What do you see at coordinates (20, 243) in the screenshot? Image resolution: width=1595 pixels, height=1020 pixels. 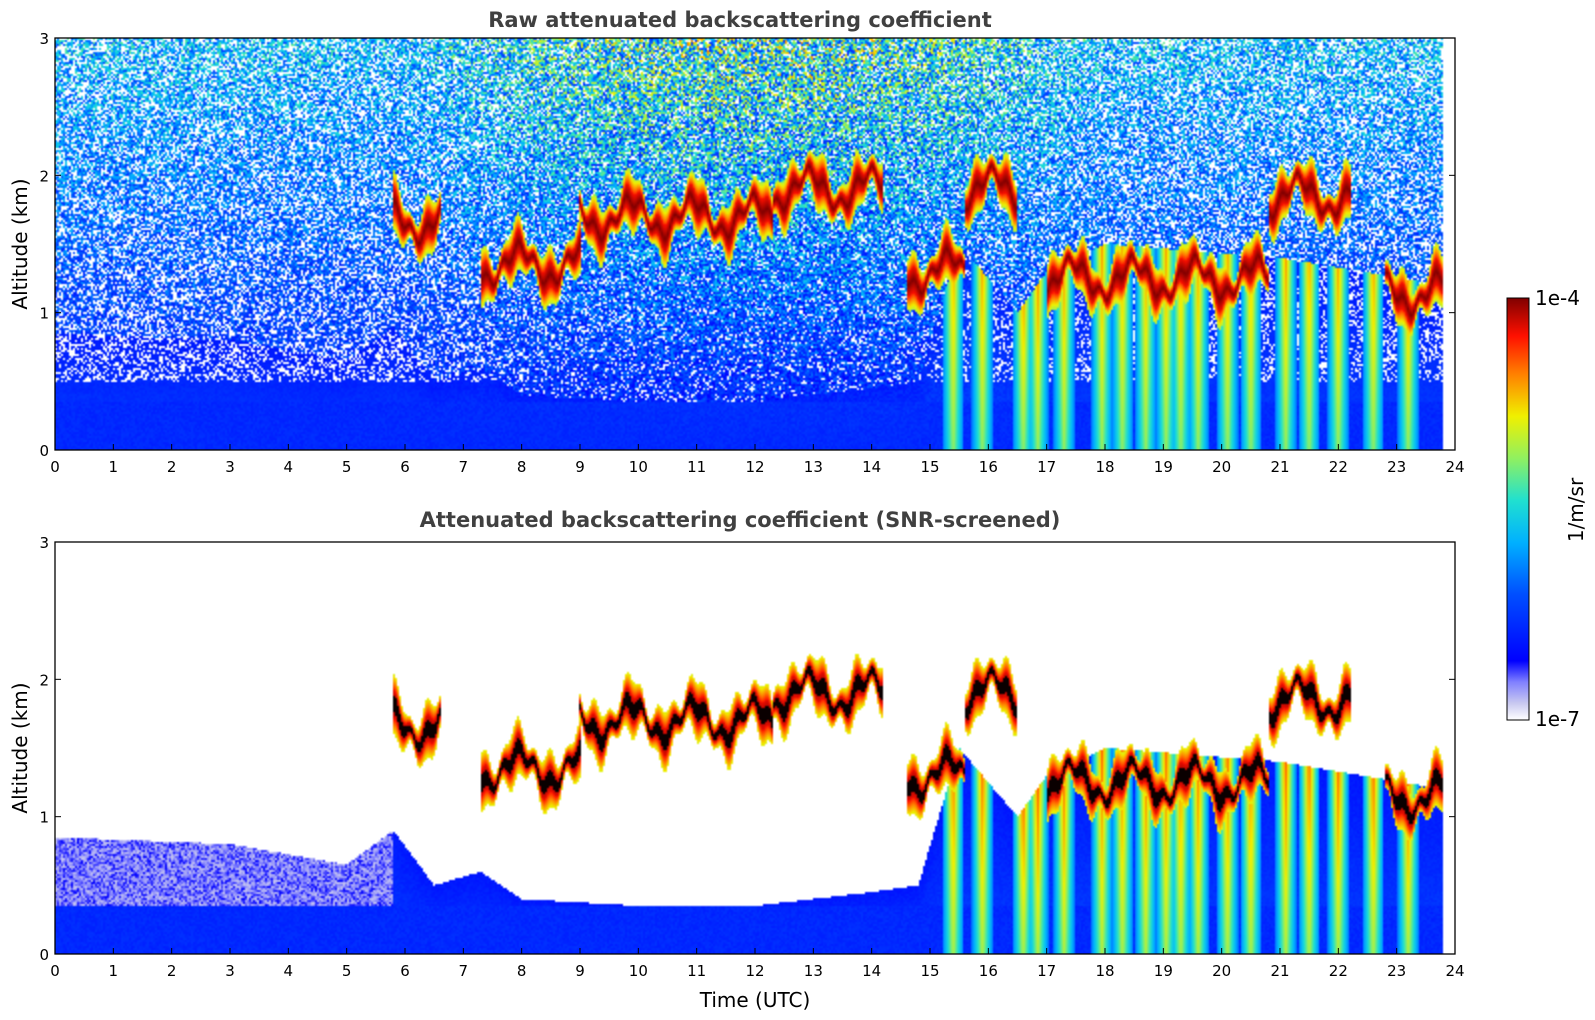 I see `panel-1-ylabel: Altitude (km)` at bounding box center [20, 243].